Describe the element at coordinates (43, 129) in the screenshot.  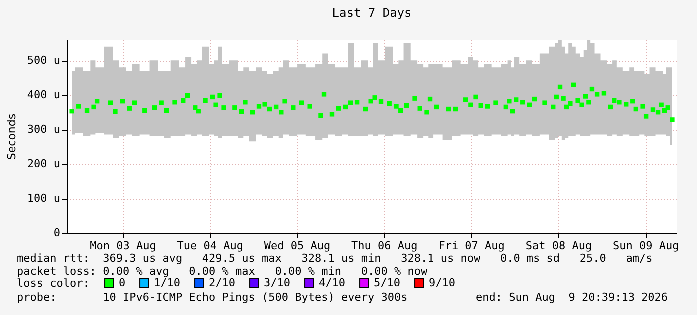
I see `y-tick-label: 300 u` at that location.